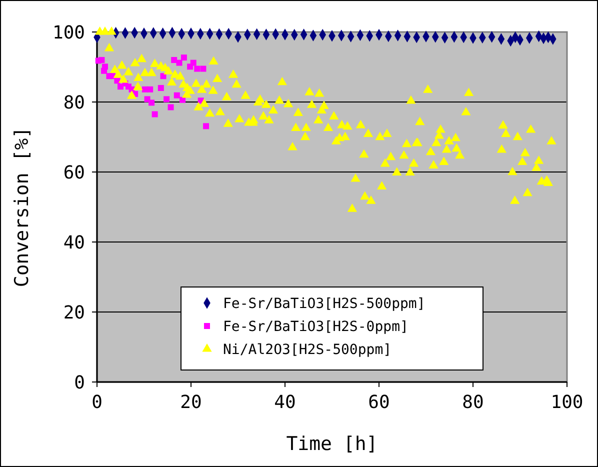 The height and width of the screenshot is (467, 598). Describe the element at coordinates (74, 313) in the screenshot. I see `y-tick-label: 20` at that location.